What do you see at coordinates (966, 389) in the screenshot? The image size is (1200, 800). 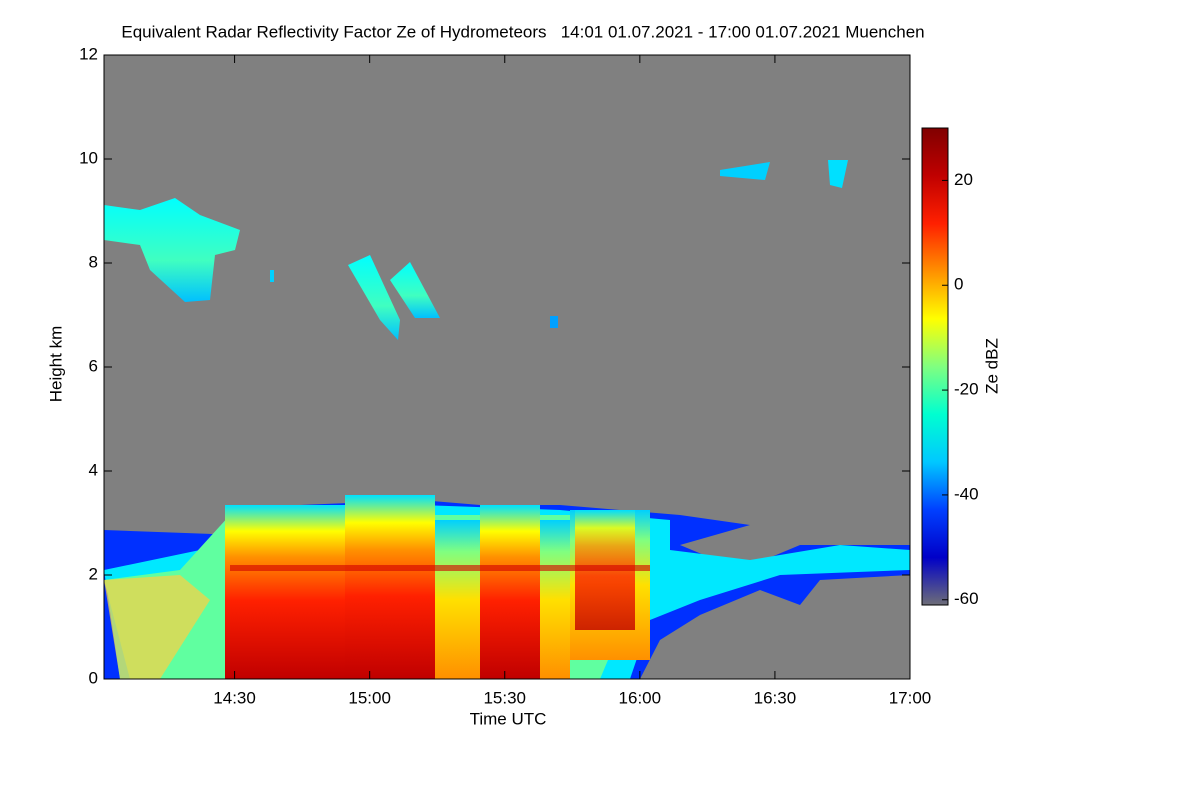 I see `colorbar-tick-label: -20` at bounding box center [966, 389].